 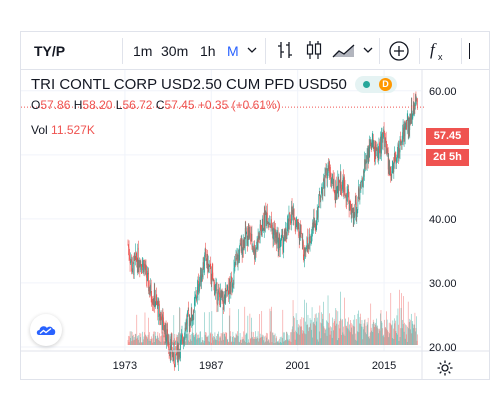 What do you see at coordinates (376, 84) in the screenshot?
I see `status-badge: D` at bounding box center [376, 84].